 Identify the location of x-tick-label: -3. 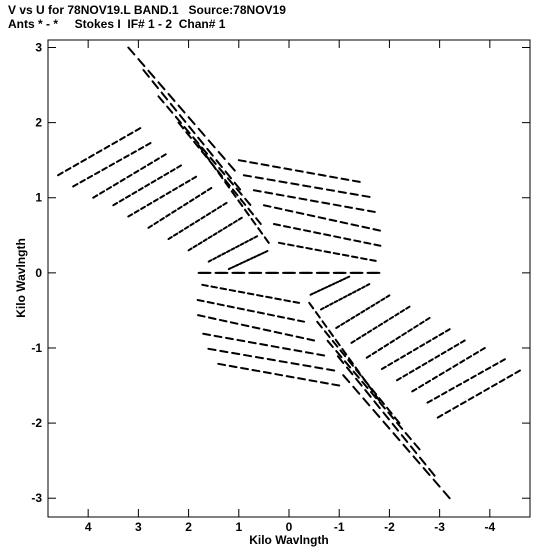
(439, 527).